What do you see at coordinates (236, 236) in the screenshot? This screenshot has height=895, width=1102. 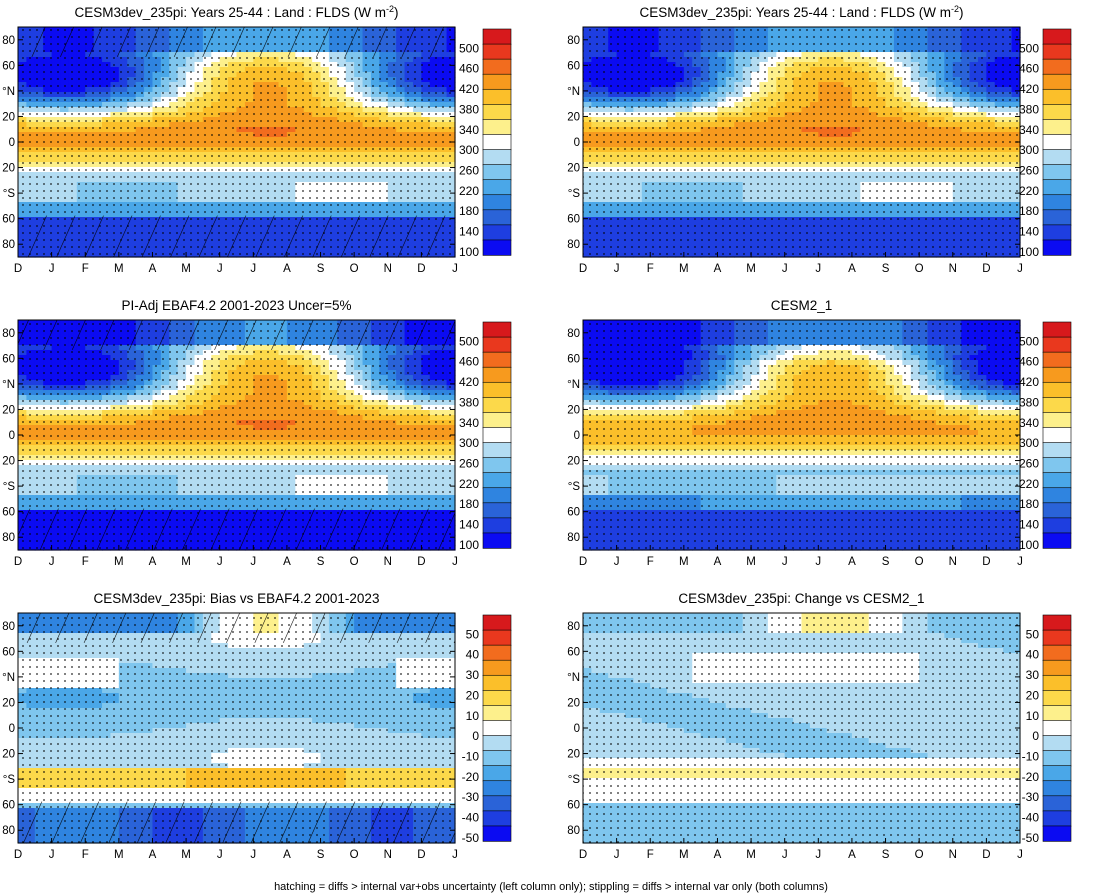 I see `hatching-overlay-south` at bounding box center [236, 236].